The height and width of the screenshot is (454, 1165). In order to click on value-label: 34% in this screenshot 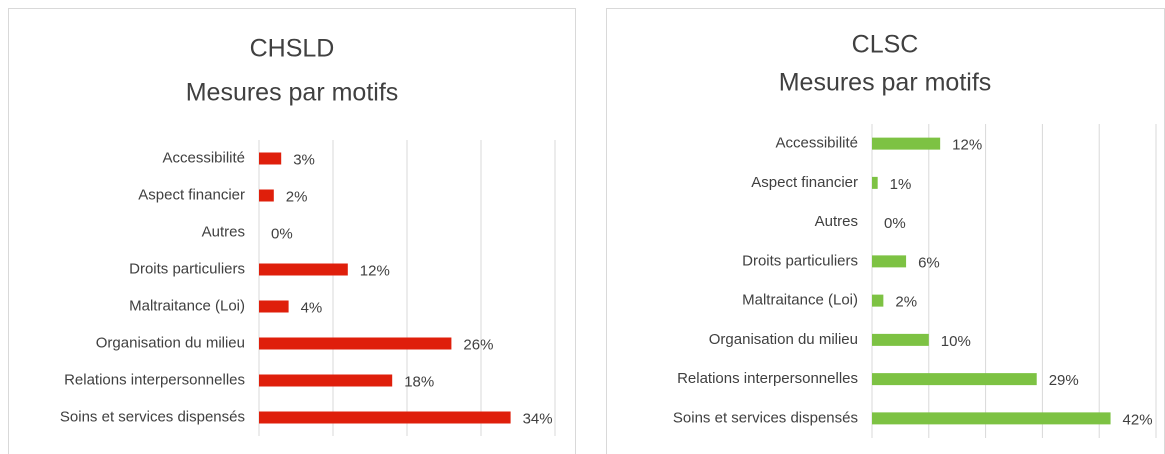, I will do `click(538, 418)`.